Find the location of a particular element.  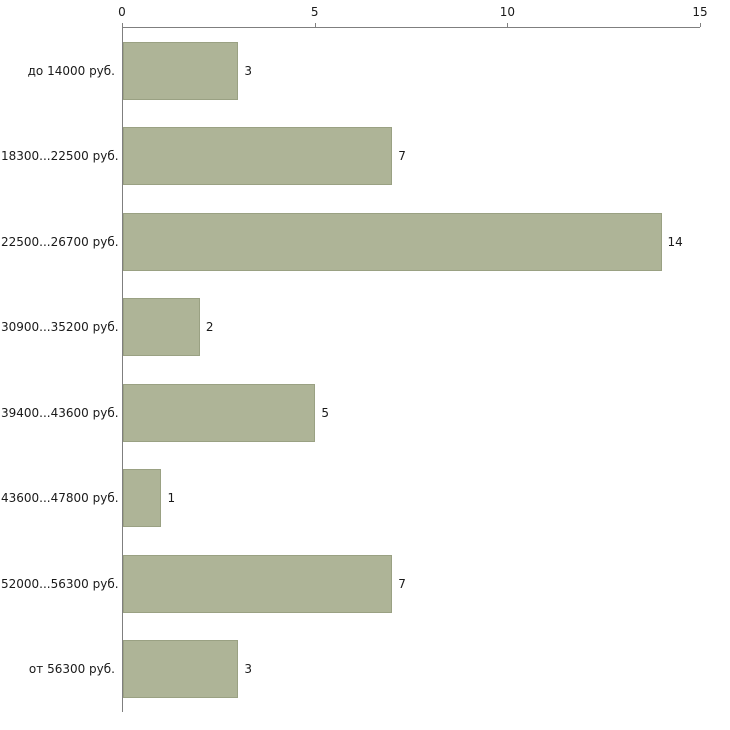

category-label: 39400...43600 руб. is located at coordinates (60, 412).